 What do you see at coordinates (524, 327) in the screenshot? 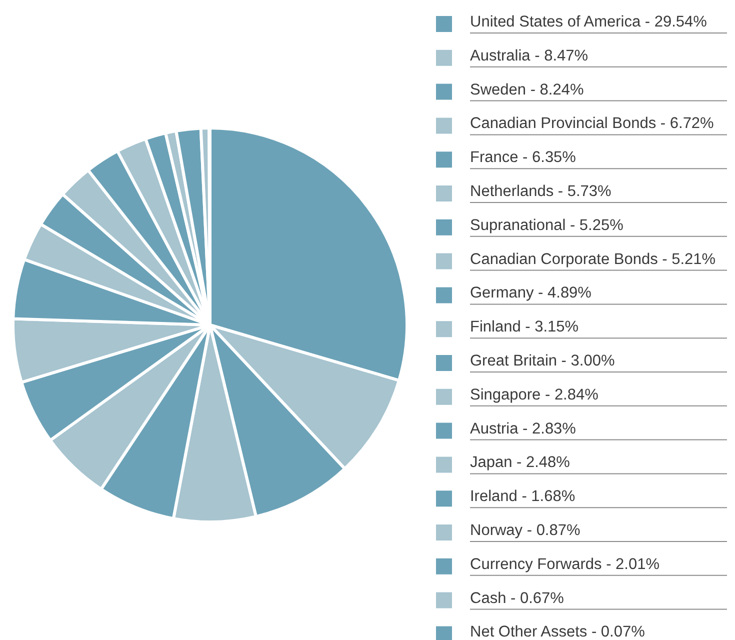
I see `legend-label: Finland - 3.15%` at bounding box center [524, 327].